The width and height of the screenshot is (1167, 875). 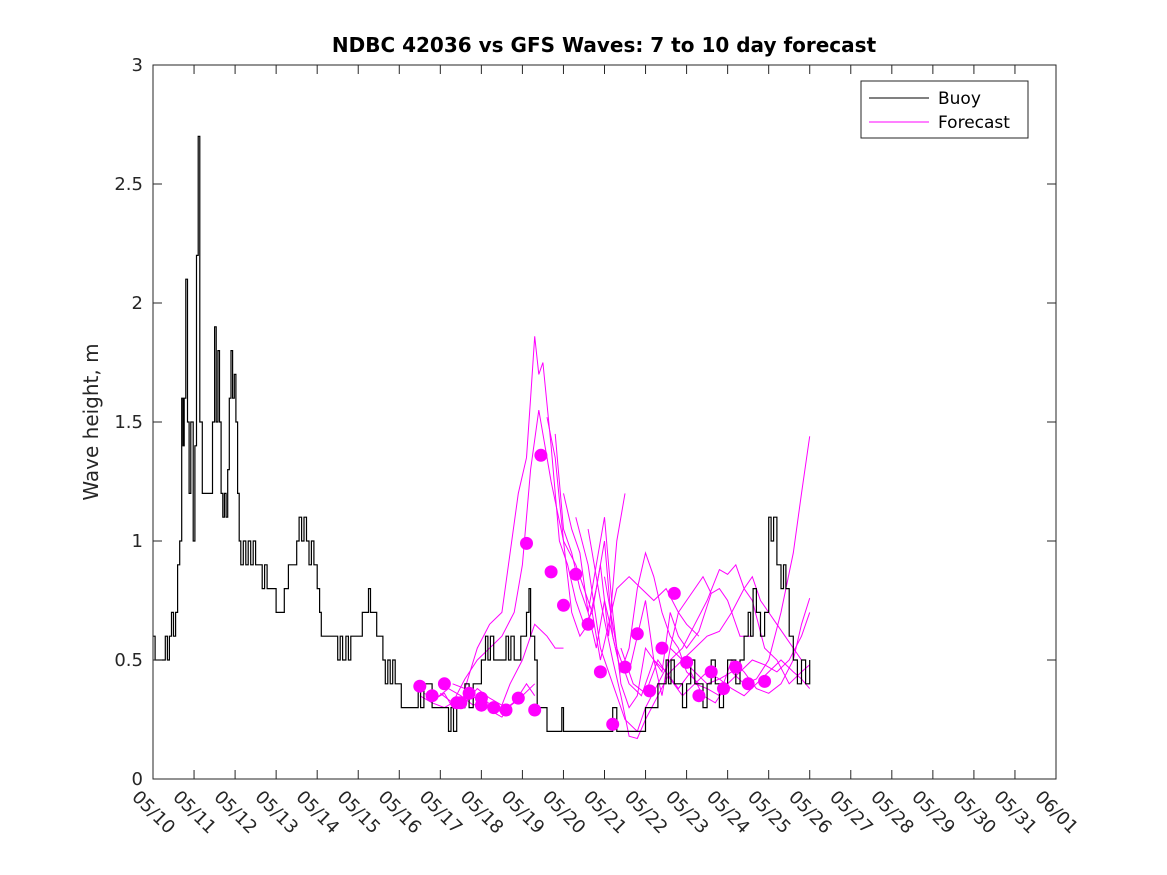 What do you see at coordinates (91, 421) in the screenshot?
I see `y-axis-label: Wave height, m` at bounding box center [91, 421].